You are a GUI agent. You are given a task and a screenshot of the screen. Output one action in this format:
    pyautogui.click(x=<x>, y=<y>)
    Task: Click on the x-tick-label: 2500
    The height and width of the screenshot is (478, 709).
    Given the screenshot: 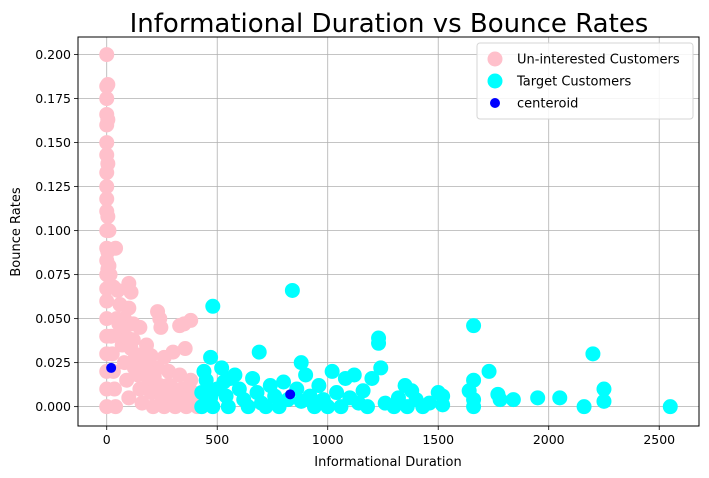 What is the action you would take?
    pyautogui.click(x=659, y=439)
    